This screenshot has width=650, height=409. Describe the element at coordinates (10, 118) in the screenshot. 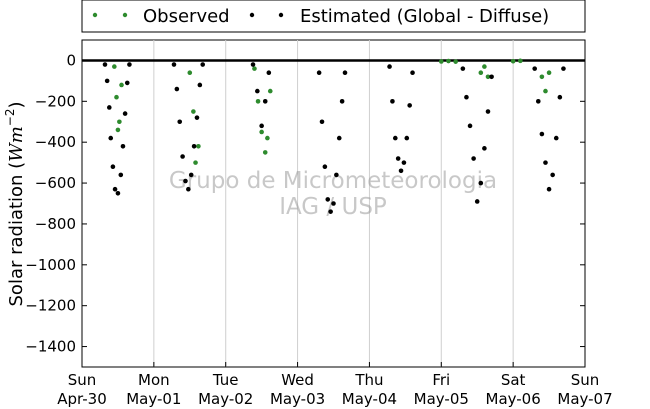

I see `y-axis-title-exponent: −2` at that location.